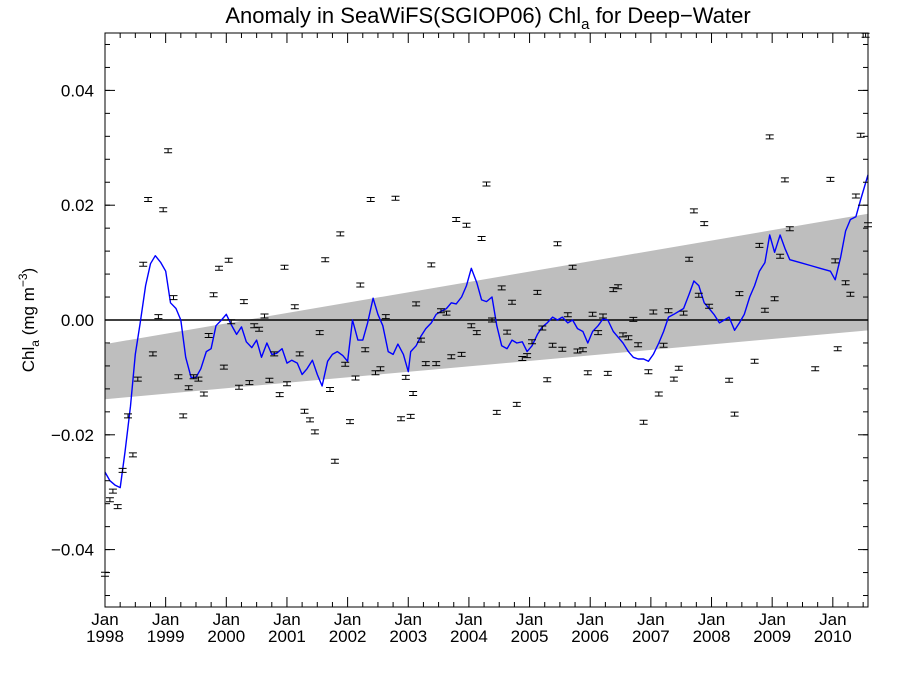  I want to click on x-tick-year-label: 2001, so click(287, 636).